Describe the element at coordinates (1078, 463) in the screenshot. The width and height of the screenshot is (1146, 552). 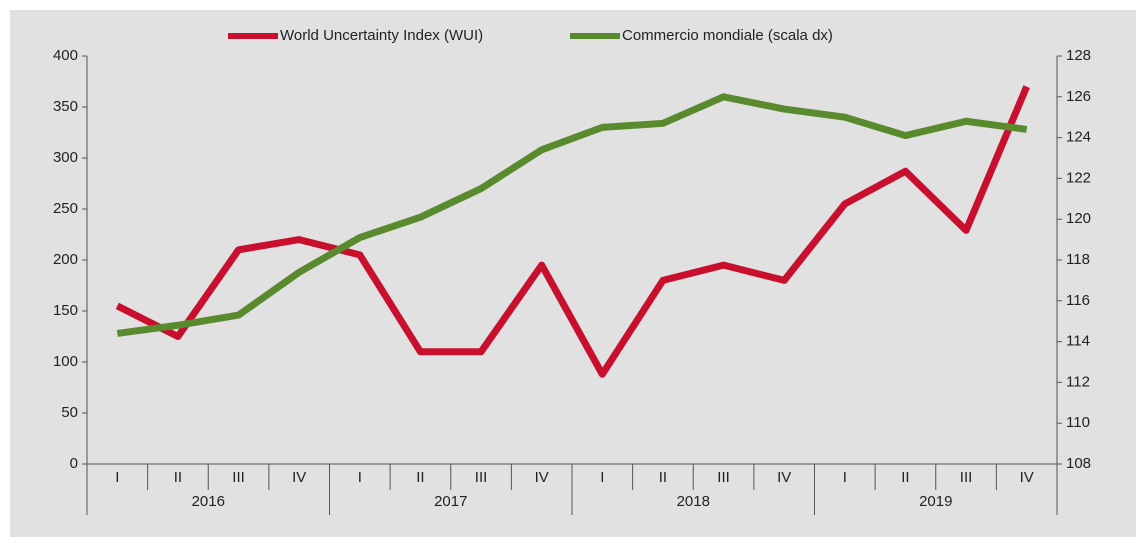
I see `y2-tick-label: 108` at that location.